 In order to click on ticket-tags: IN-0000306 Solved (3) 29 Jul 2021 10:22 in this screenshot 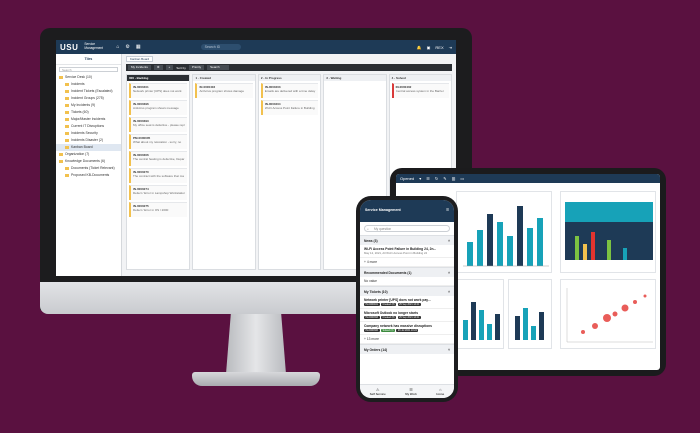, I will do `click(407, 330)`.